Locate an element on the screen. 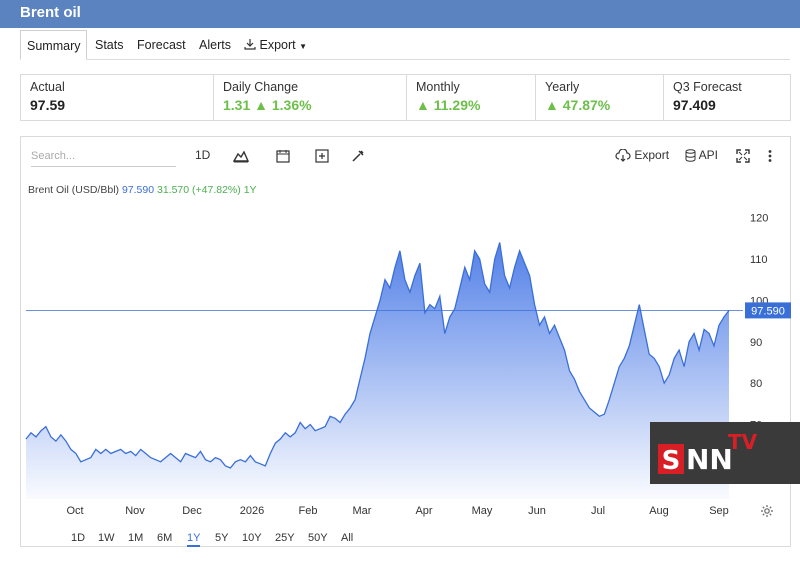 Image resolution: width=800 pixels, height=572 pixels. stat-label: Yearly is located at coordinates (562, 87).